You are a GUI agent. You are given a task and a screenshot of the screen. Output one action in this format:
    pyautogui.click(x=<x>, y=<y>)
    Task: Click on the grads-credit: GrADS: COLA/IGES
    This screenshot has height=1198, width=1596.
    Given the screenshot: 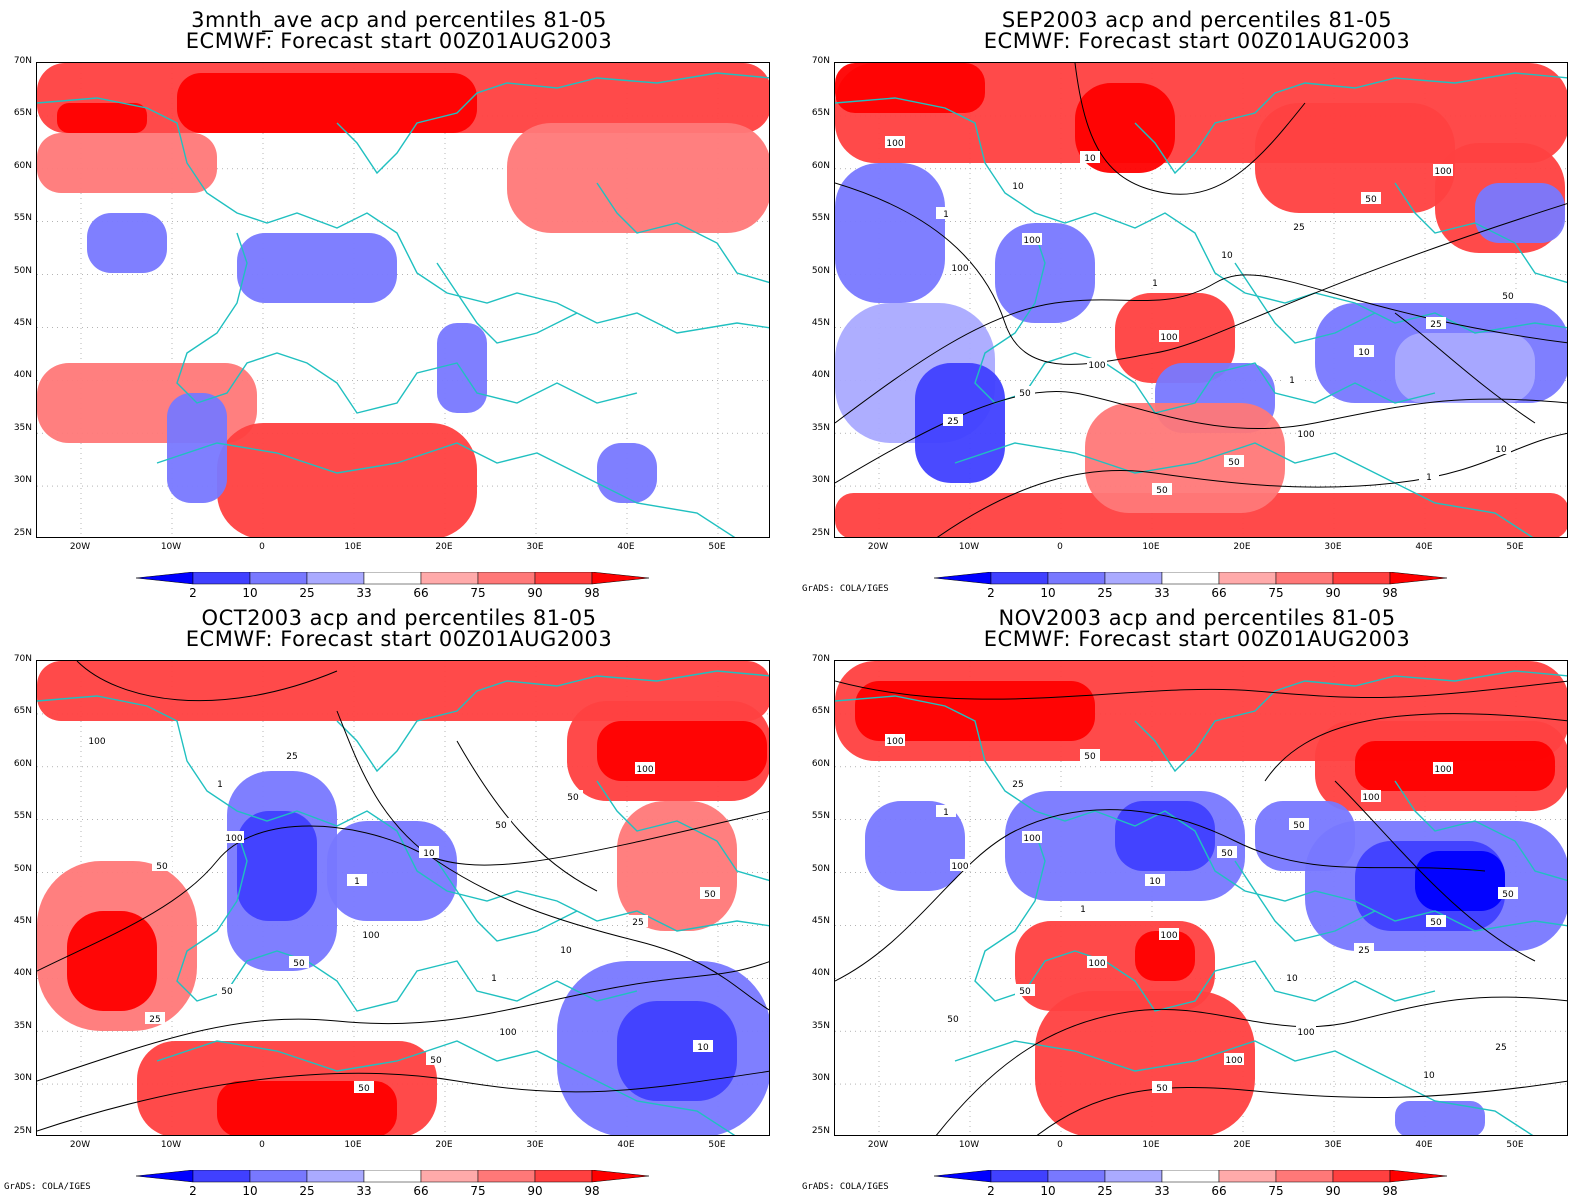 What is the action you would take?
    pyautogui.click(x=845, y=589)
    